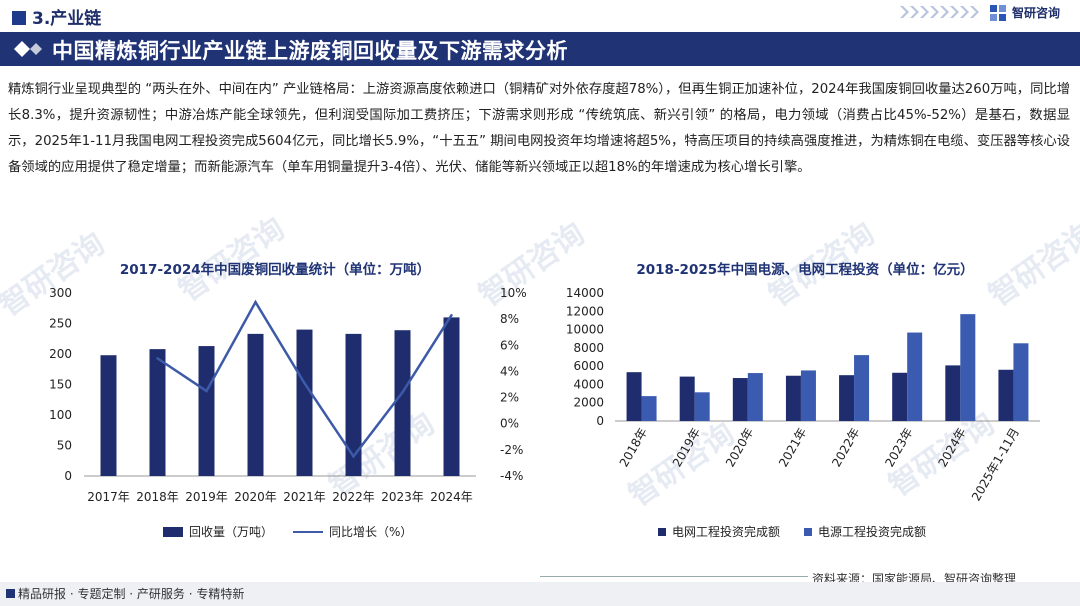 The width and height of the screenshot is (1080, 606). Describe the element at coordinates (509, 371) in the screenshot. I see `y2-tick-label: 4%` at that location.